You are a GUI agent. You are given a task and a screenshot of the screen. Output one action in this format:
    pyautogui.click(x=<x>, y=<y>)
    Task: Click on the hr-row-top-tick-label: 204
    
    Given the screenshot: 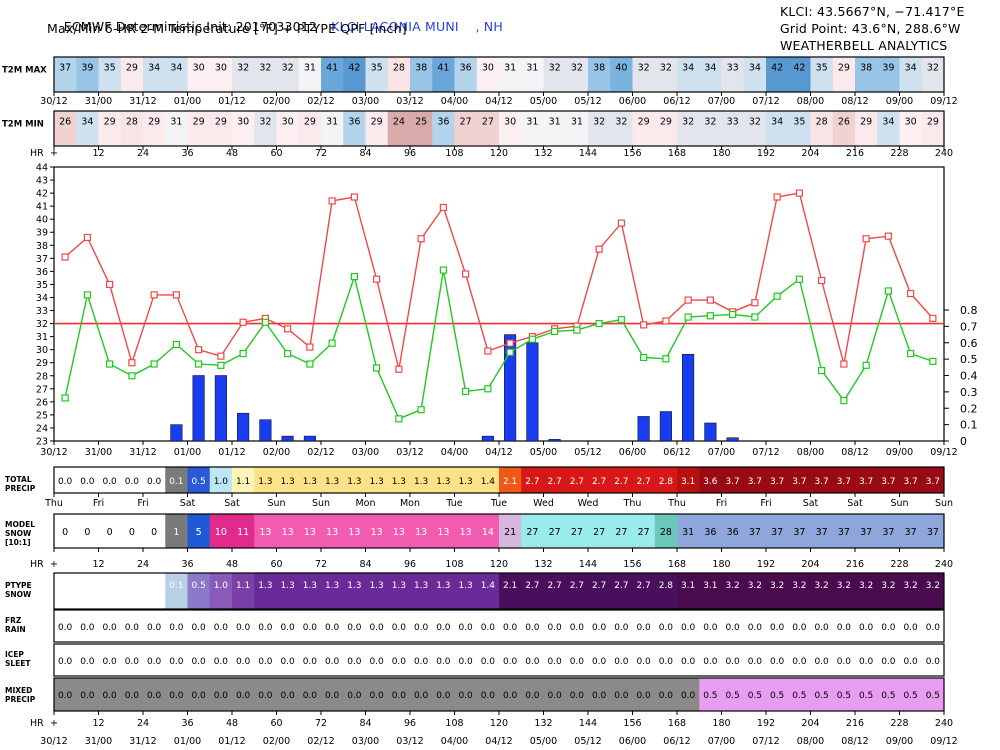 What is the action you would take?
    pyautogui.click(x=810, y=153)
    